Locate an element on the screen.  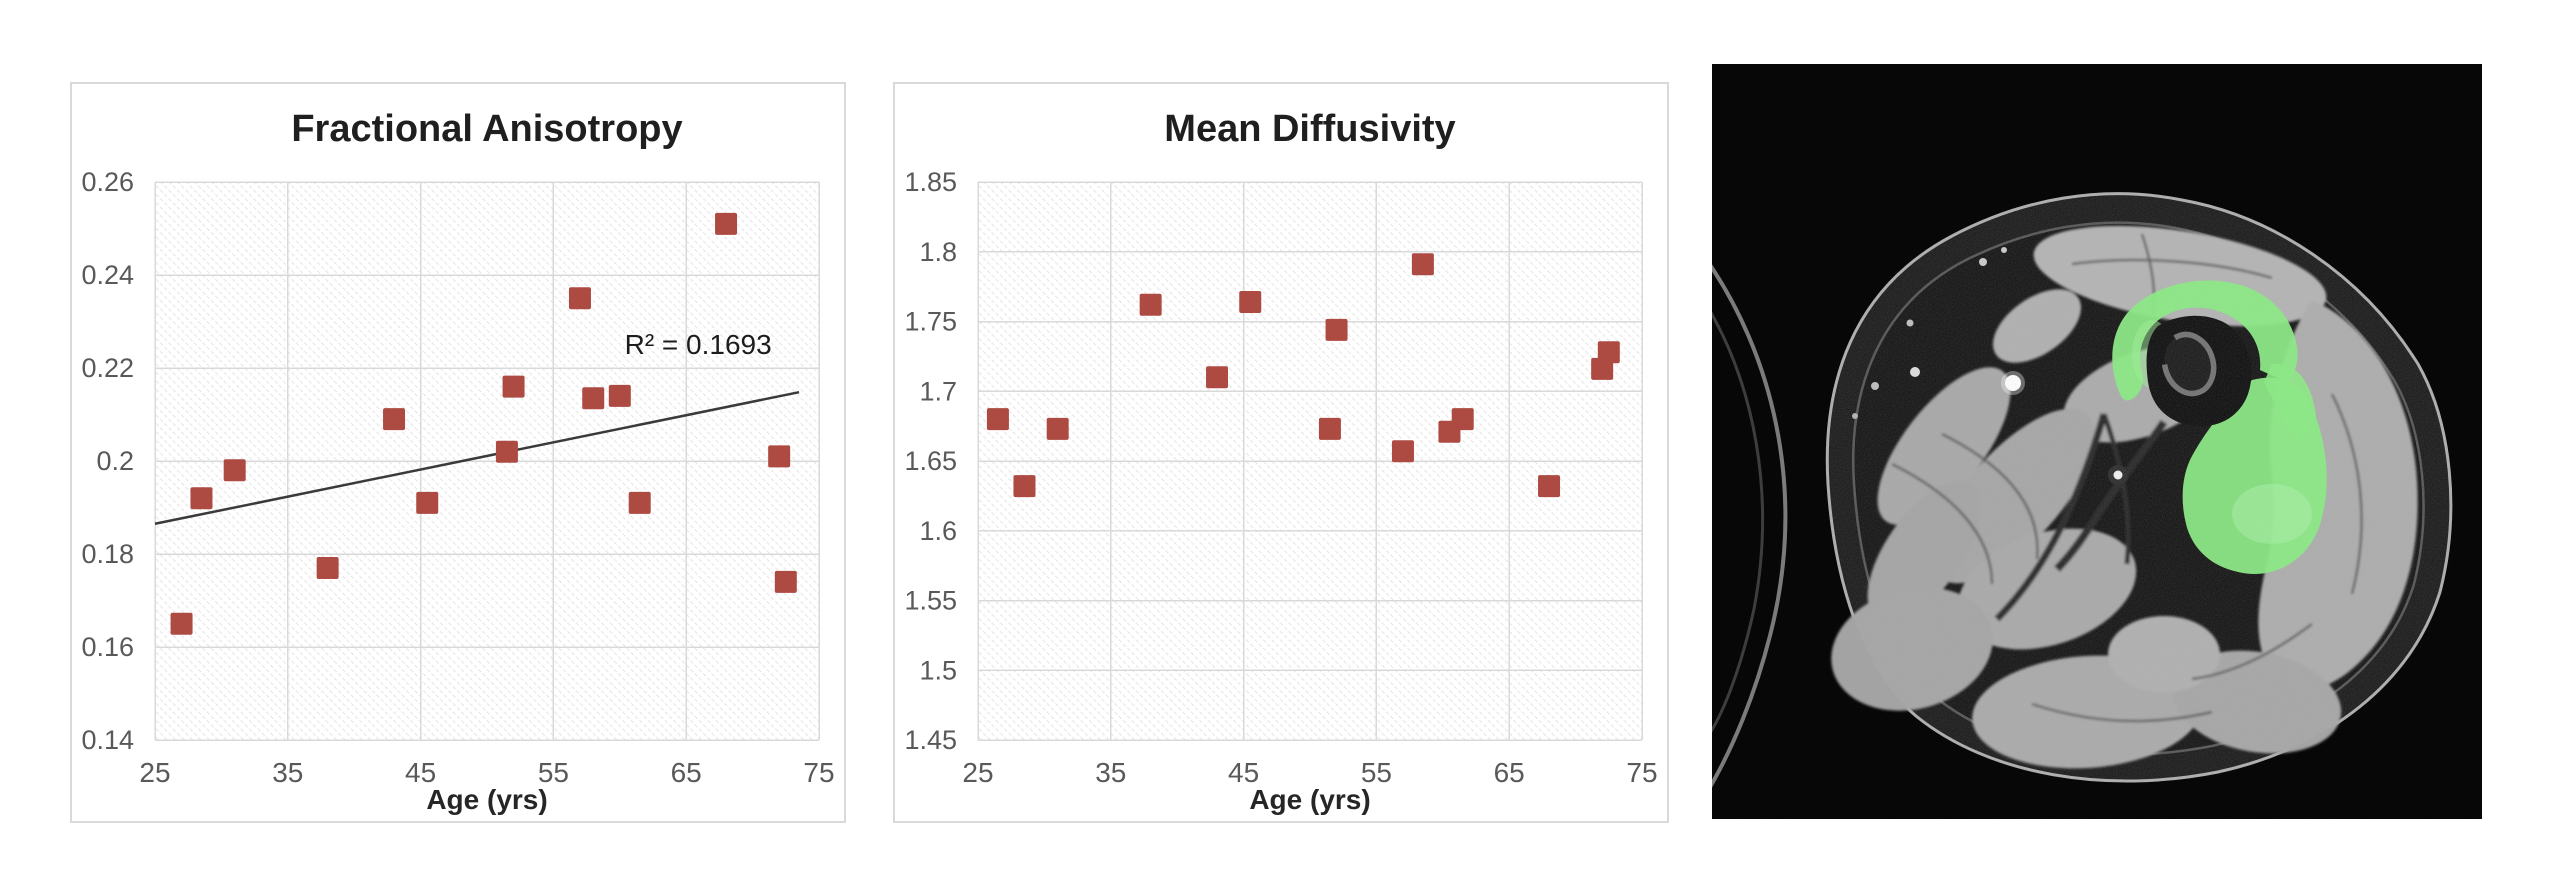
y-tick-label: 1.65 is located at coordinates (930, 461).